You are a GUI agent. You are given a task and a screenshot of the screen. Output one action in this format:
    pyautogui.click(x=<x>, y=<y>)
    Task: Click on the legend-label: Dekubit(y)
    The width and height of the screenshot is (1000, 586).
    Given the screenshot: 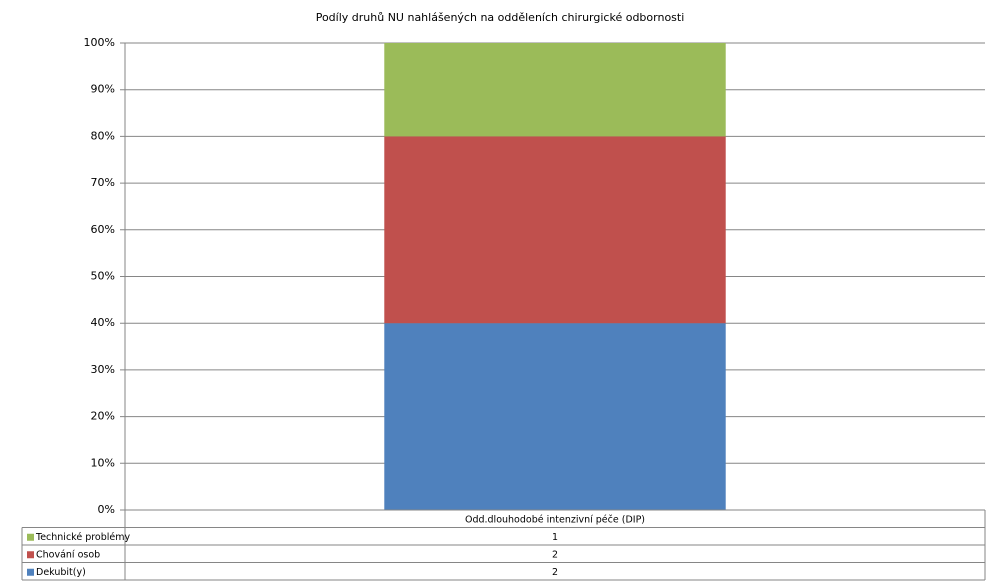 What is the action you would take?
    pyautogui.click(x=61, y=572)
    